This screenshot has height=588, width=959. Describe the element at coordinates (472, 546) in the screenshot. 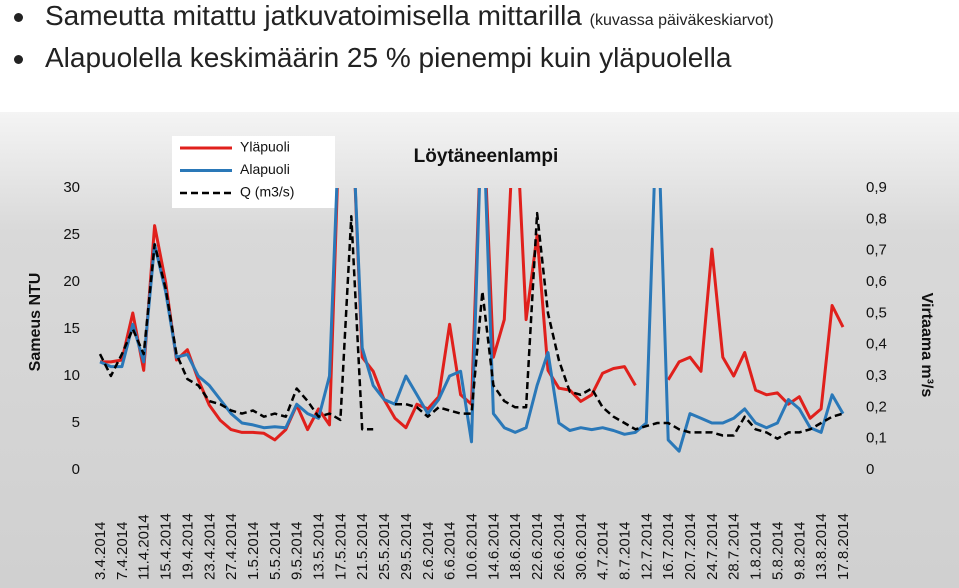

I see `x-tick-label: 10.6.2014` at that location.